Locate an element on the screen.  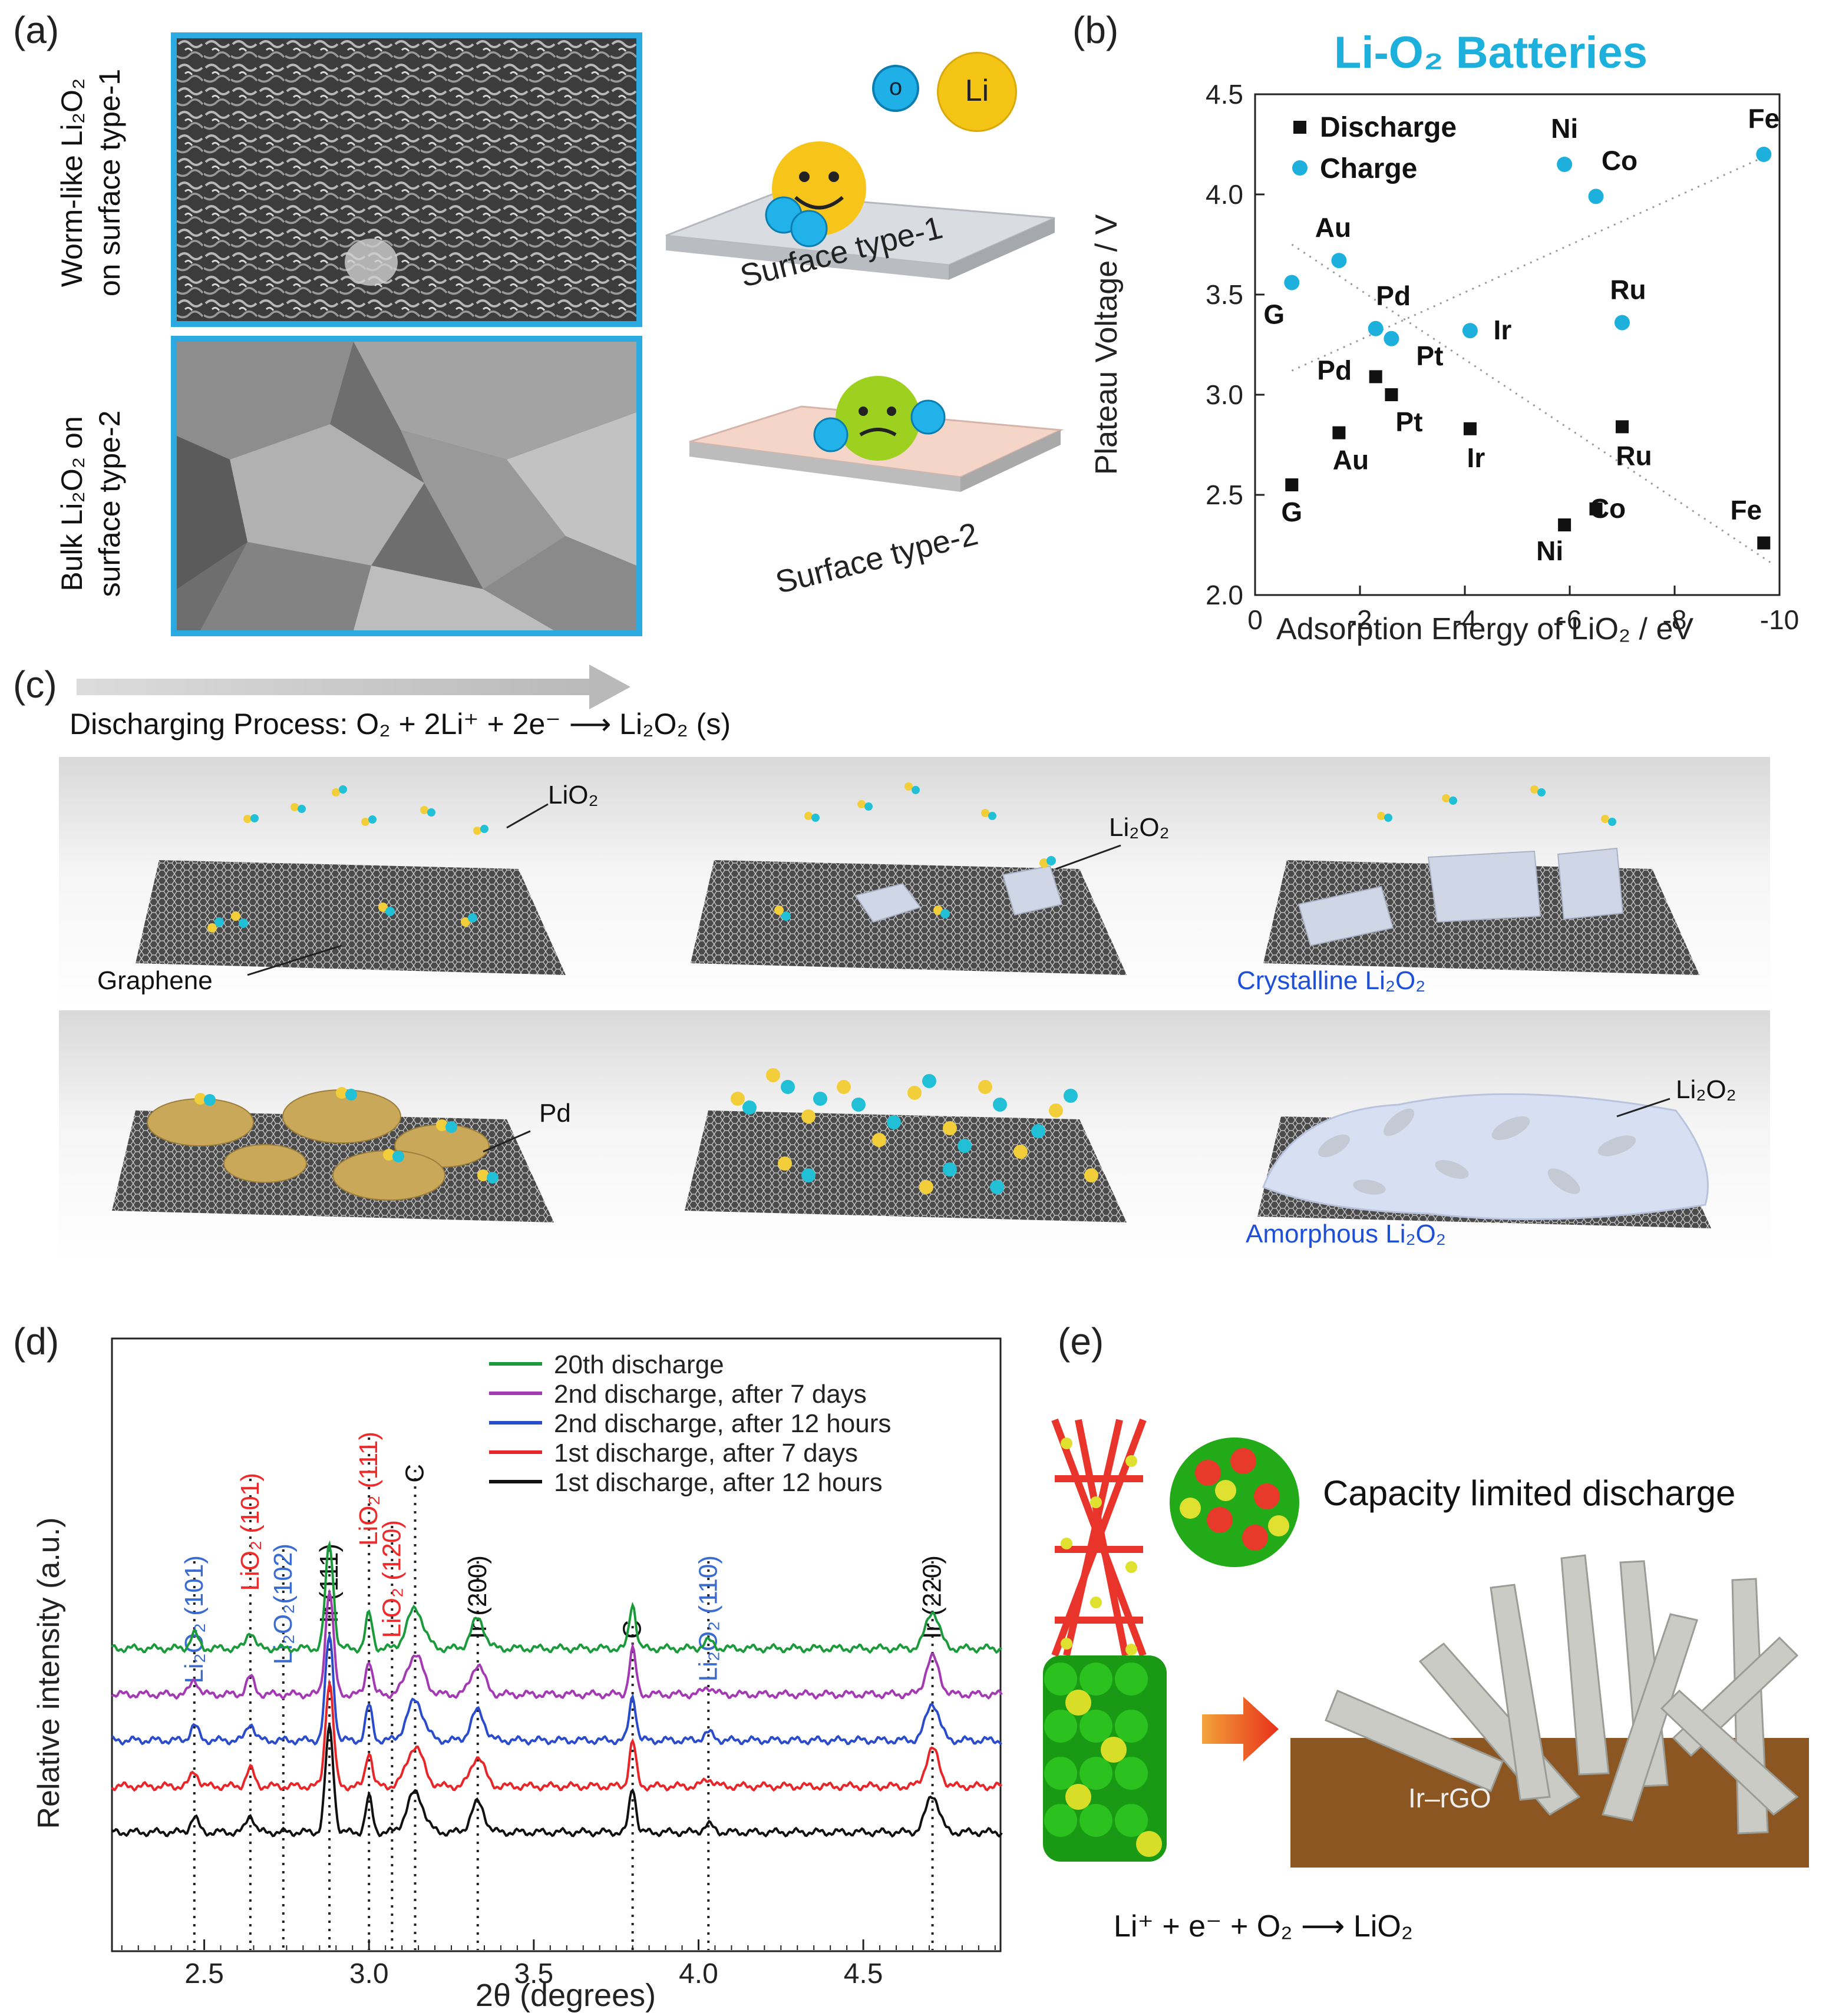
chart-d-ticks: 2.5 3.0 3.5 4.0 4.5 is located at coordinates (558, 1964).